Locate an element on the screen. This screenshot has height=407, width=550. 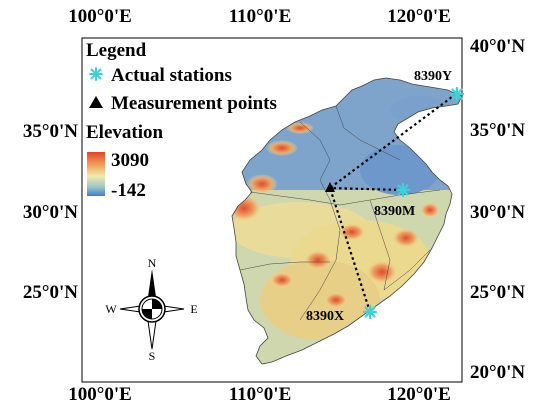
axis-left-label-2: 30°0'N is located at coordinates (50, 212).